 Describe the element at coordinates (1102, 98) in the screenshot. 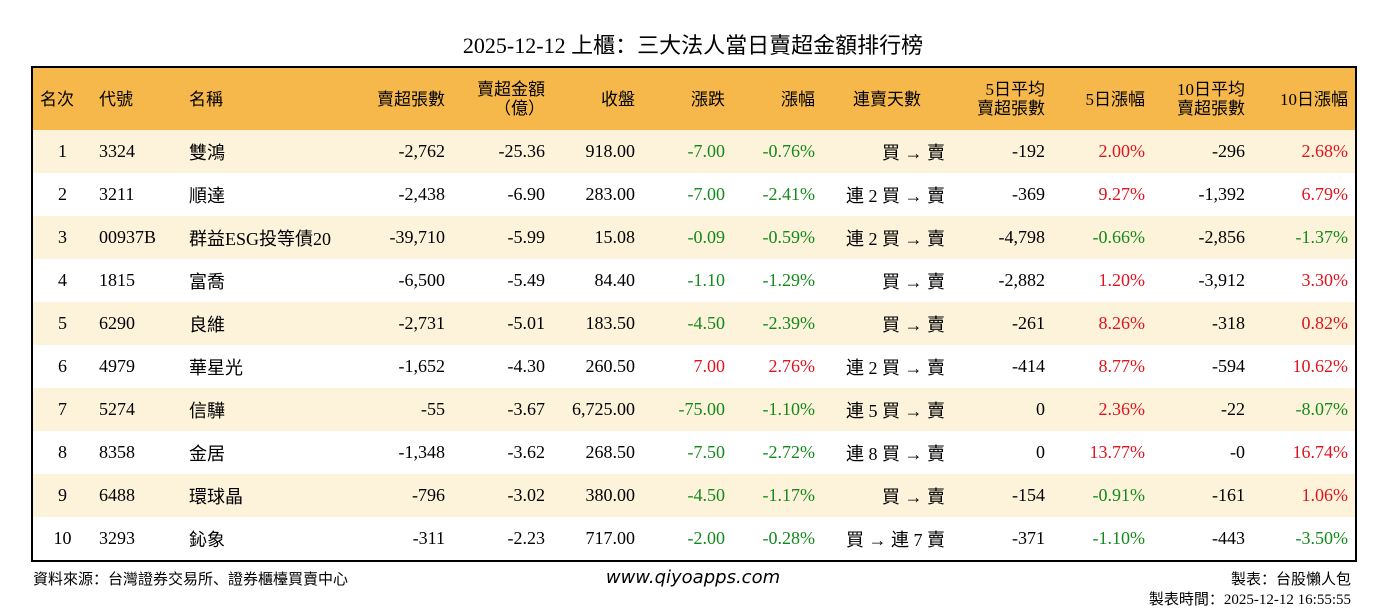

I see `column-header: 5日漲幅` at that location.